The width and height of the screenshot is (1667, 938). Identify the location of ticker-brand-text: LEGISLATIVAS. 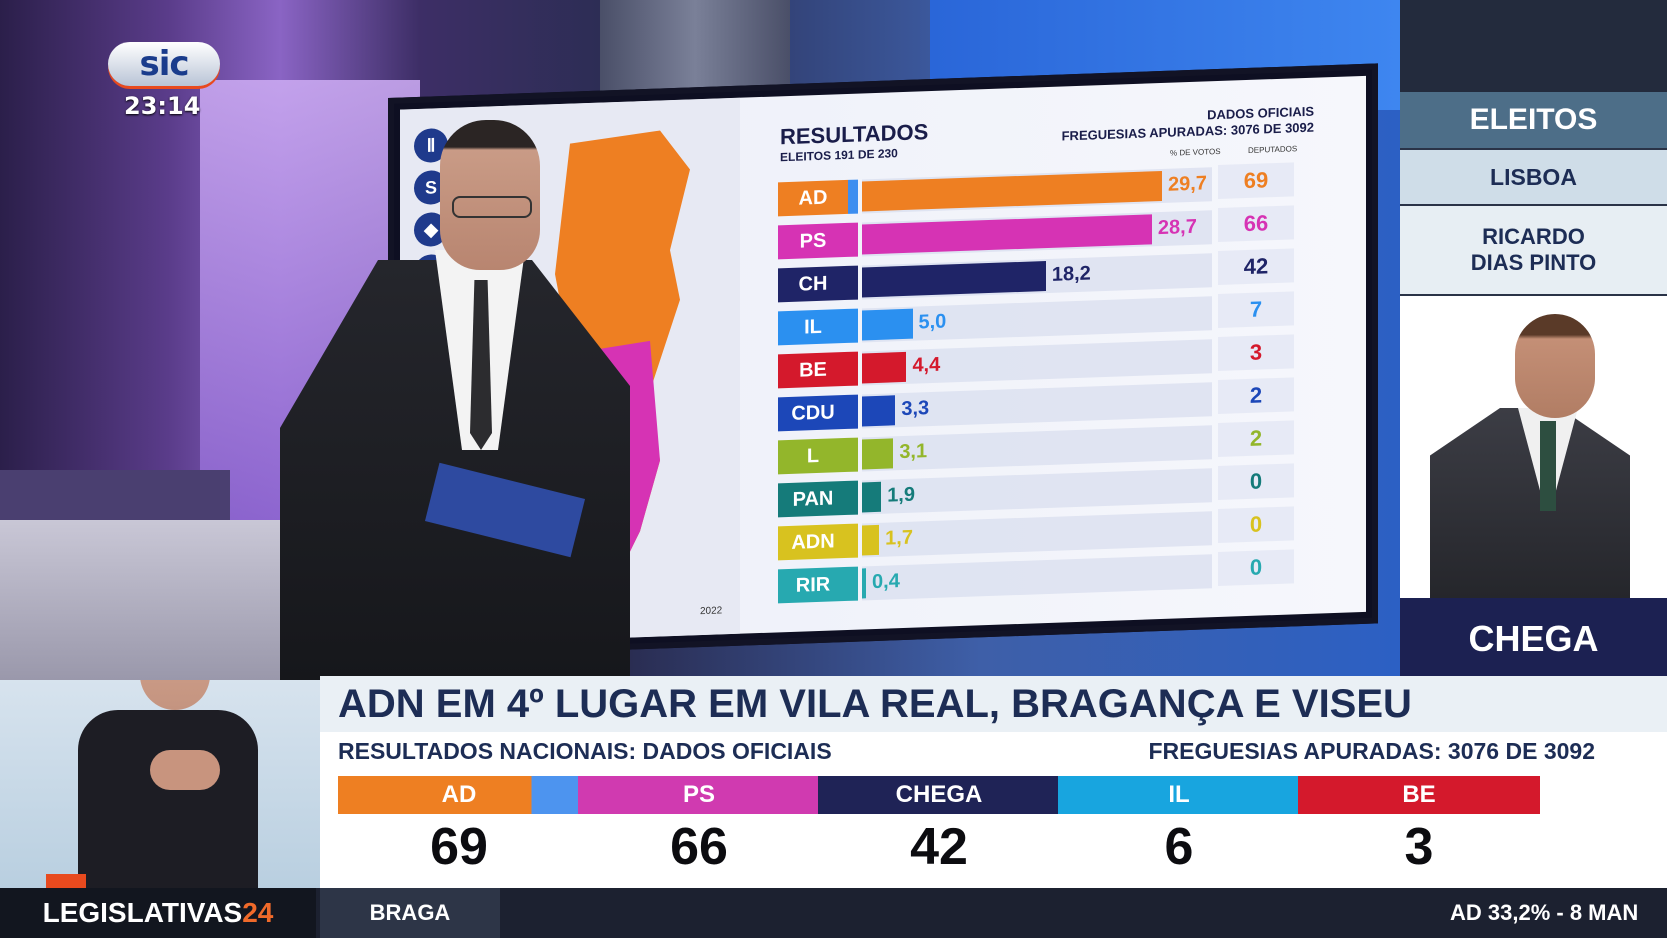
(142, 912).